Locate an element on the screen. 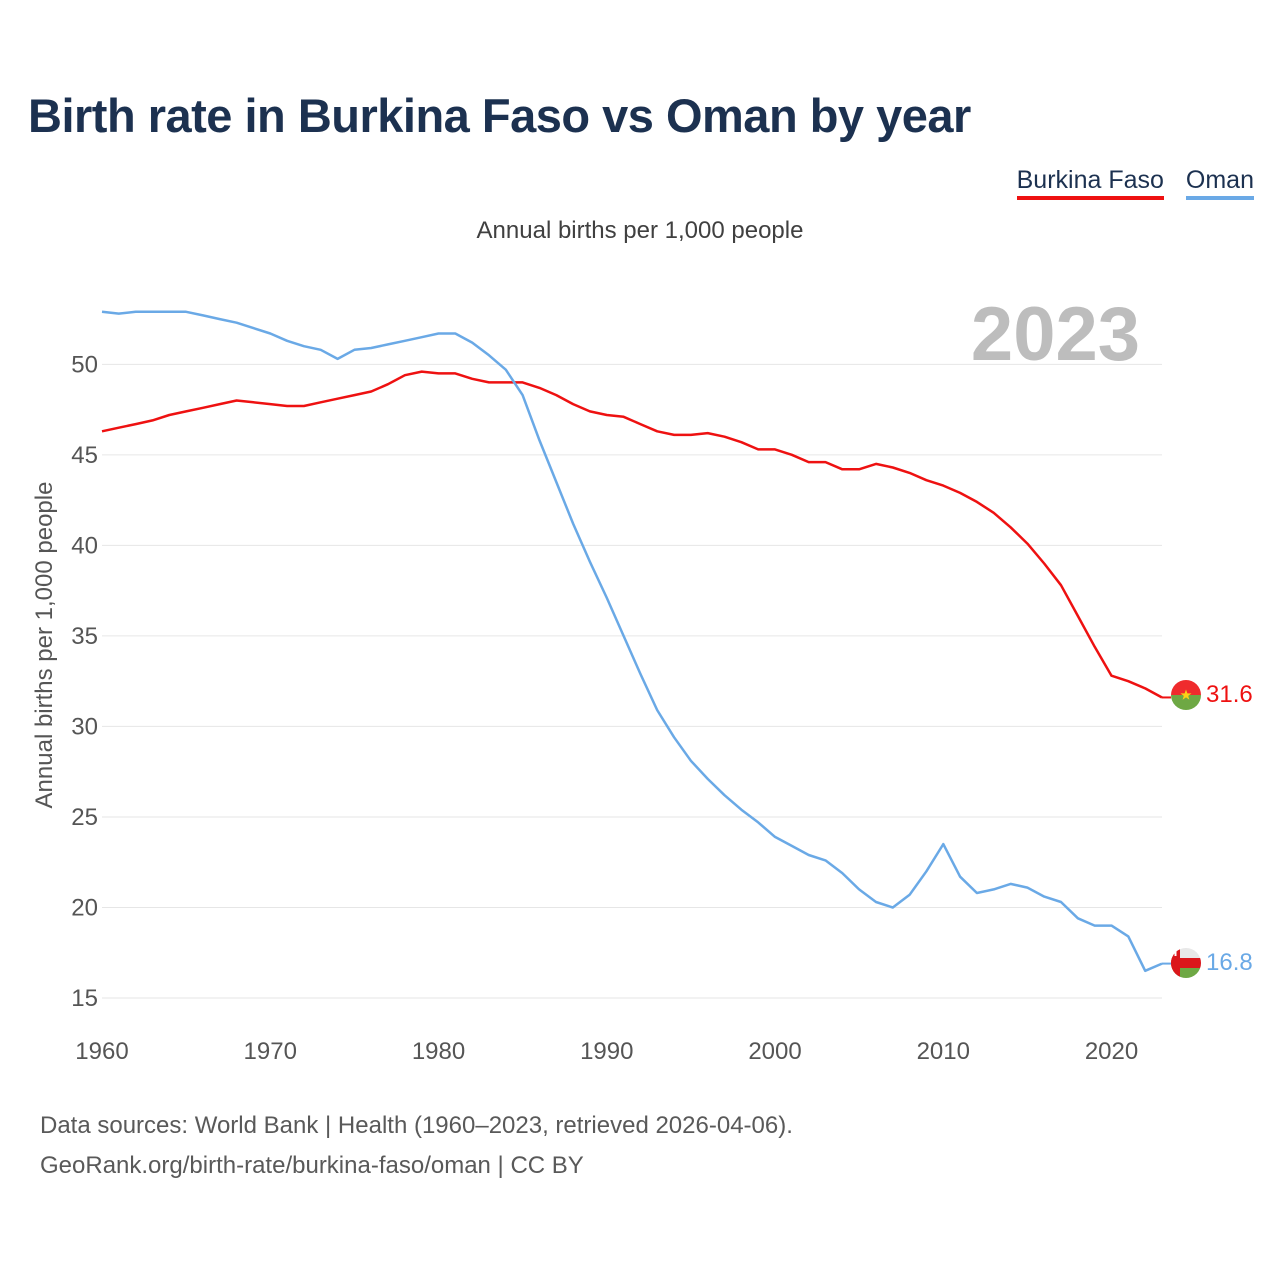 The image size is (1280, 1280). y-tick-label: 40 is located at coordinates (84, 545).